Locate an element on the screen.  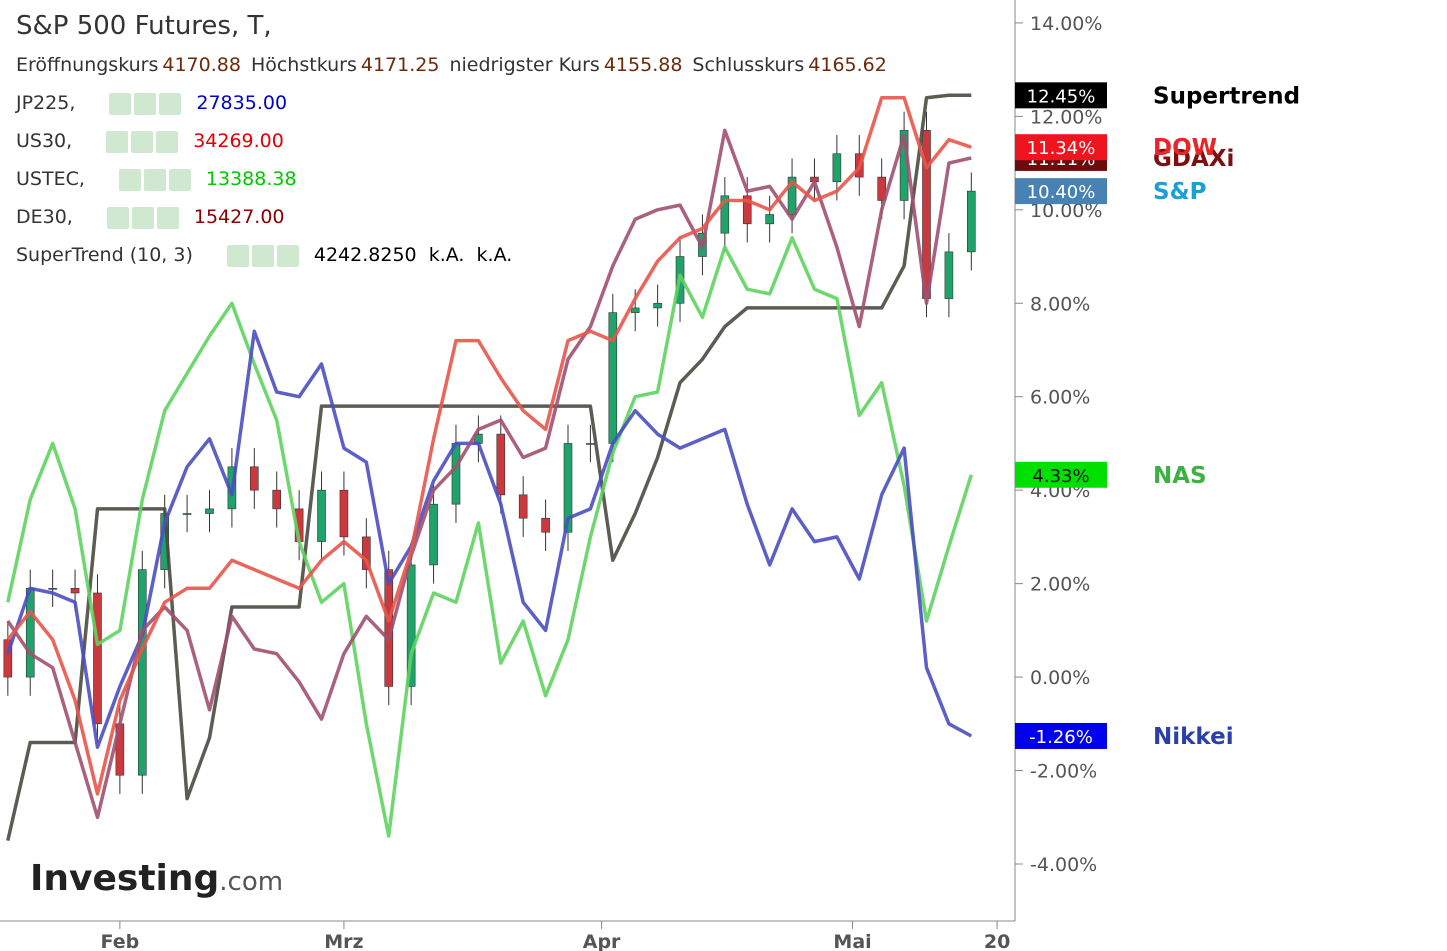
legend-row: DE30, 15427.00 is located at coordinates (456, 217).